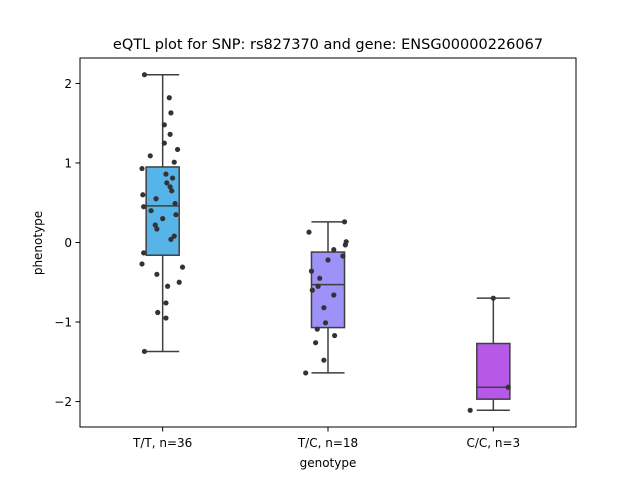 The height and width of the screenshot is (480, 640). Describe the element at coordinates (493, 443) in the screenshot. I see `x-tick-label: C/C, n=3` at that location.